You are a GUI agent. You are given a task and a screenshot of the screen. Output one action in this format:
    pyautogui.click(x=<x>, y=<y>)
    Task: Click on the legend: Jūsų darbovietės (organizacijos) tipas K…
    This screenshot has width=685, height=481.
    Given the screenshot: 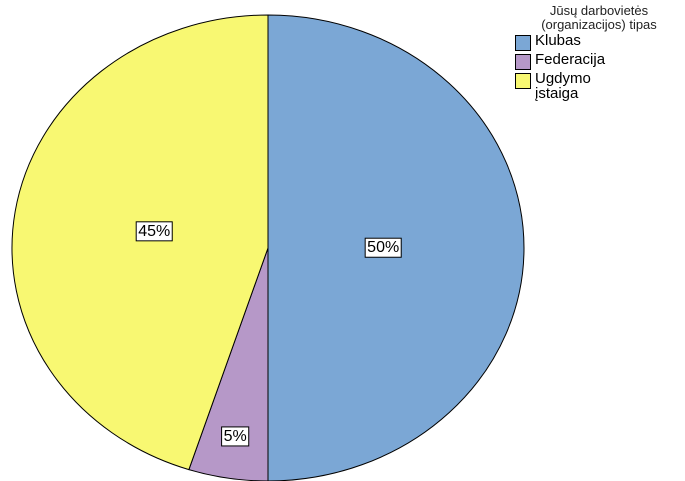 What is the action you would take?
    pyautogui.click(x=599, y=52)
    